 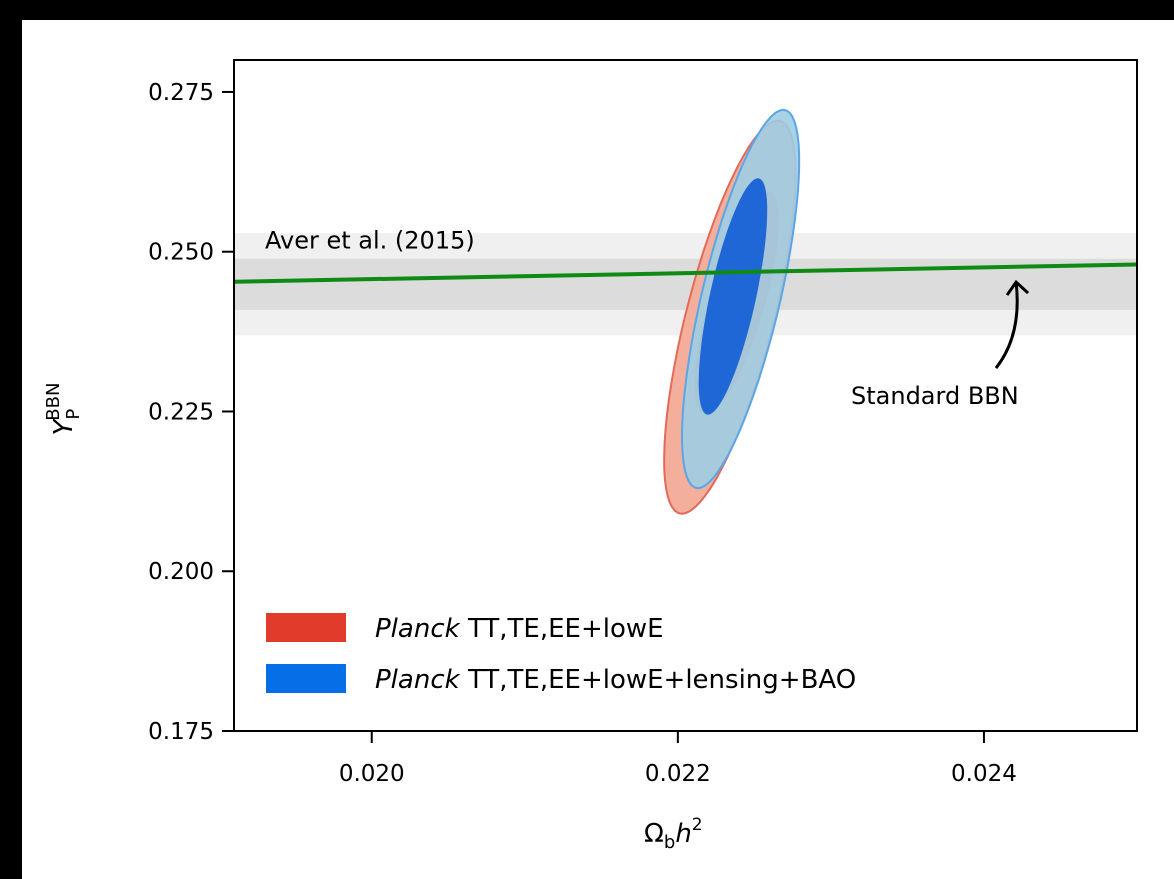 What do you see at coordinates (984, 774) in the screenshot?
I see `x-tick-label: 0.024` at bounding box center [984, 774].